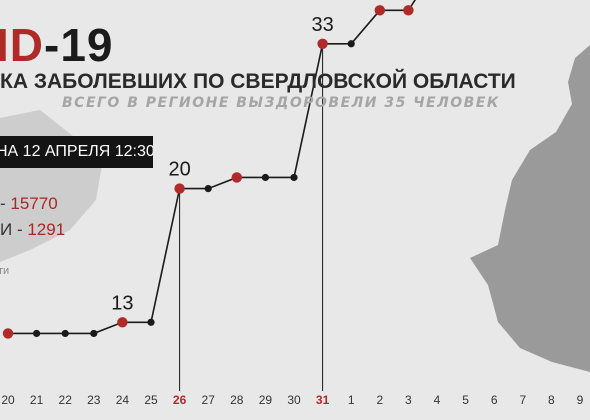 Image resolution: width=590 pixels, height=420 pixels. I want to click on x-tick-21: 21, so click(37, 400).